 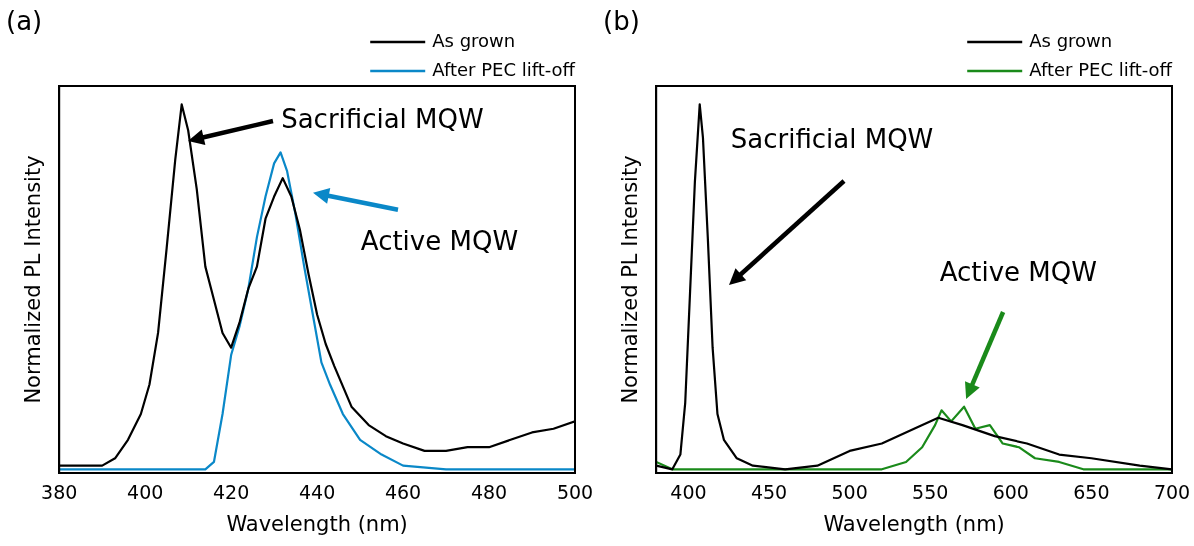 What do you see at coordinates (1010, 492) in the screenshot?
I see `x-tick-label: 600` at bounding box center [1010, 492].